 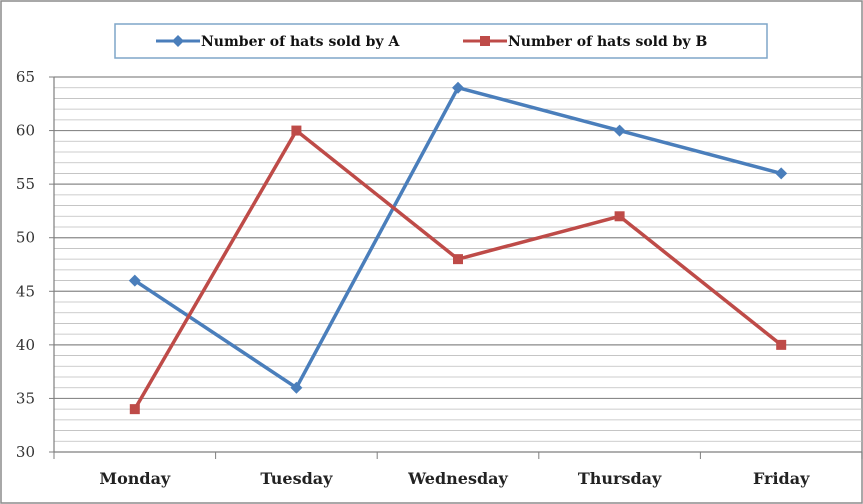 I want to click on legend-label-b: Number of hats sold by B, so click(x=607, y=42).